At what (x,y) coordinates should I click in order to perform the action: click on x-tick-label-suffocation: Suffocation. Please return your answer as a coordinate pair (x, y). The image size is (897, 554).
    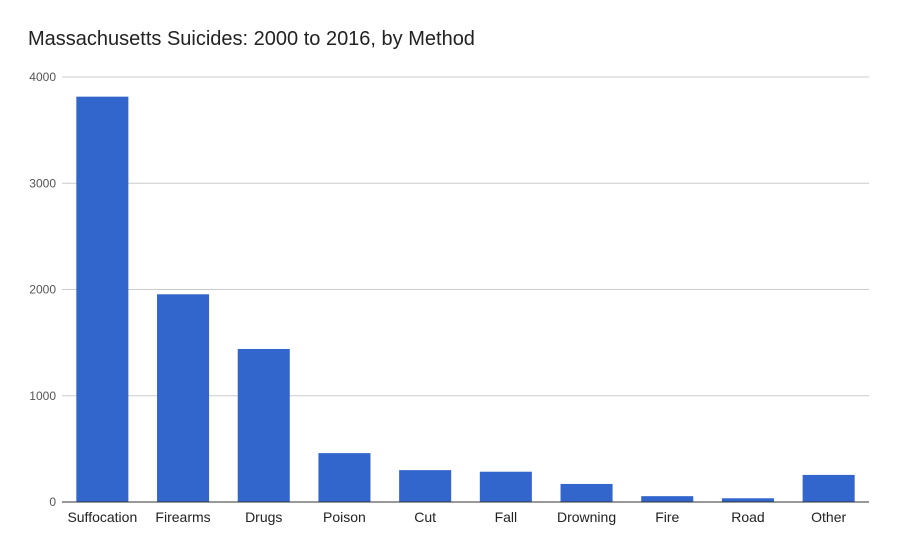
    Looking at the image, I should click on (102, 517).